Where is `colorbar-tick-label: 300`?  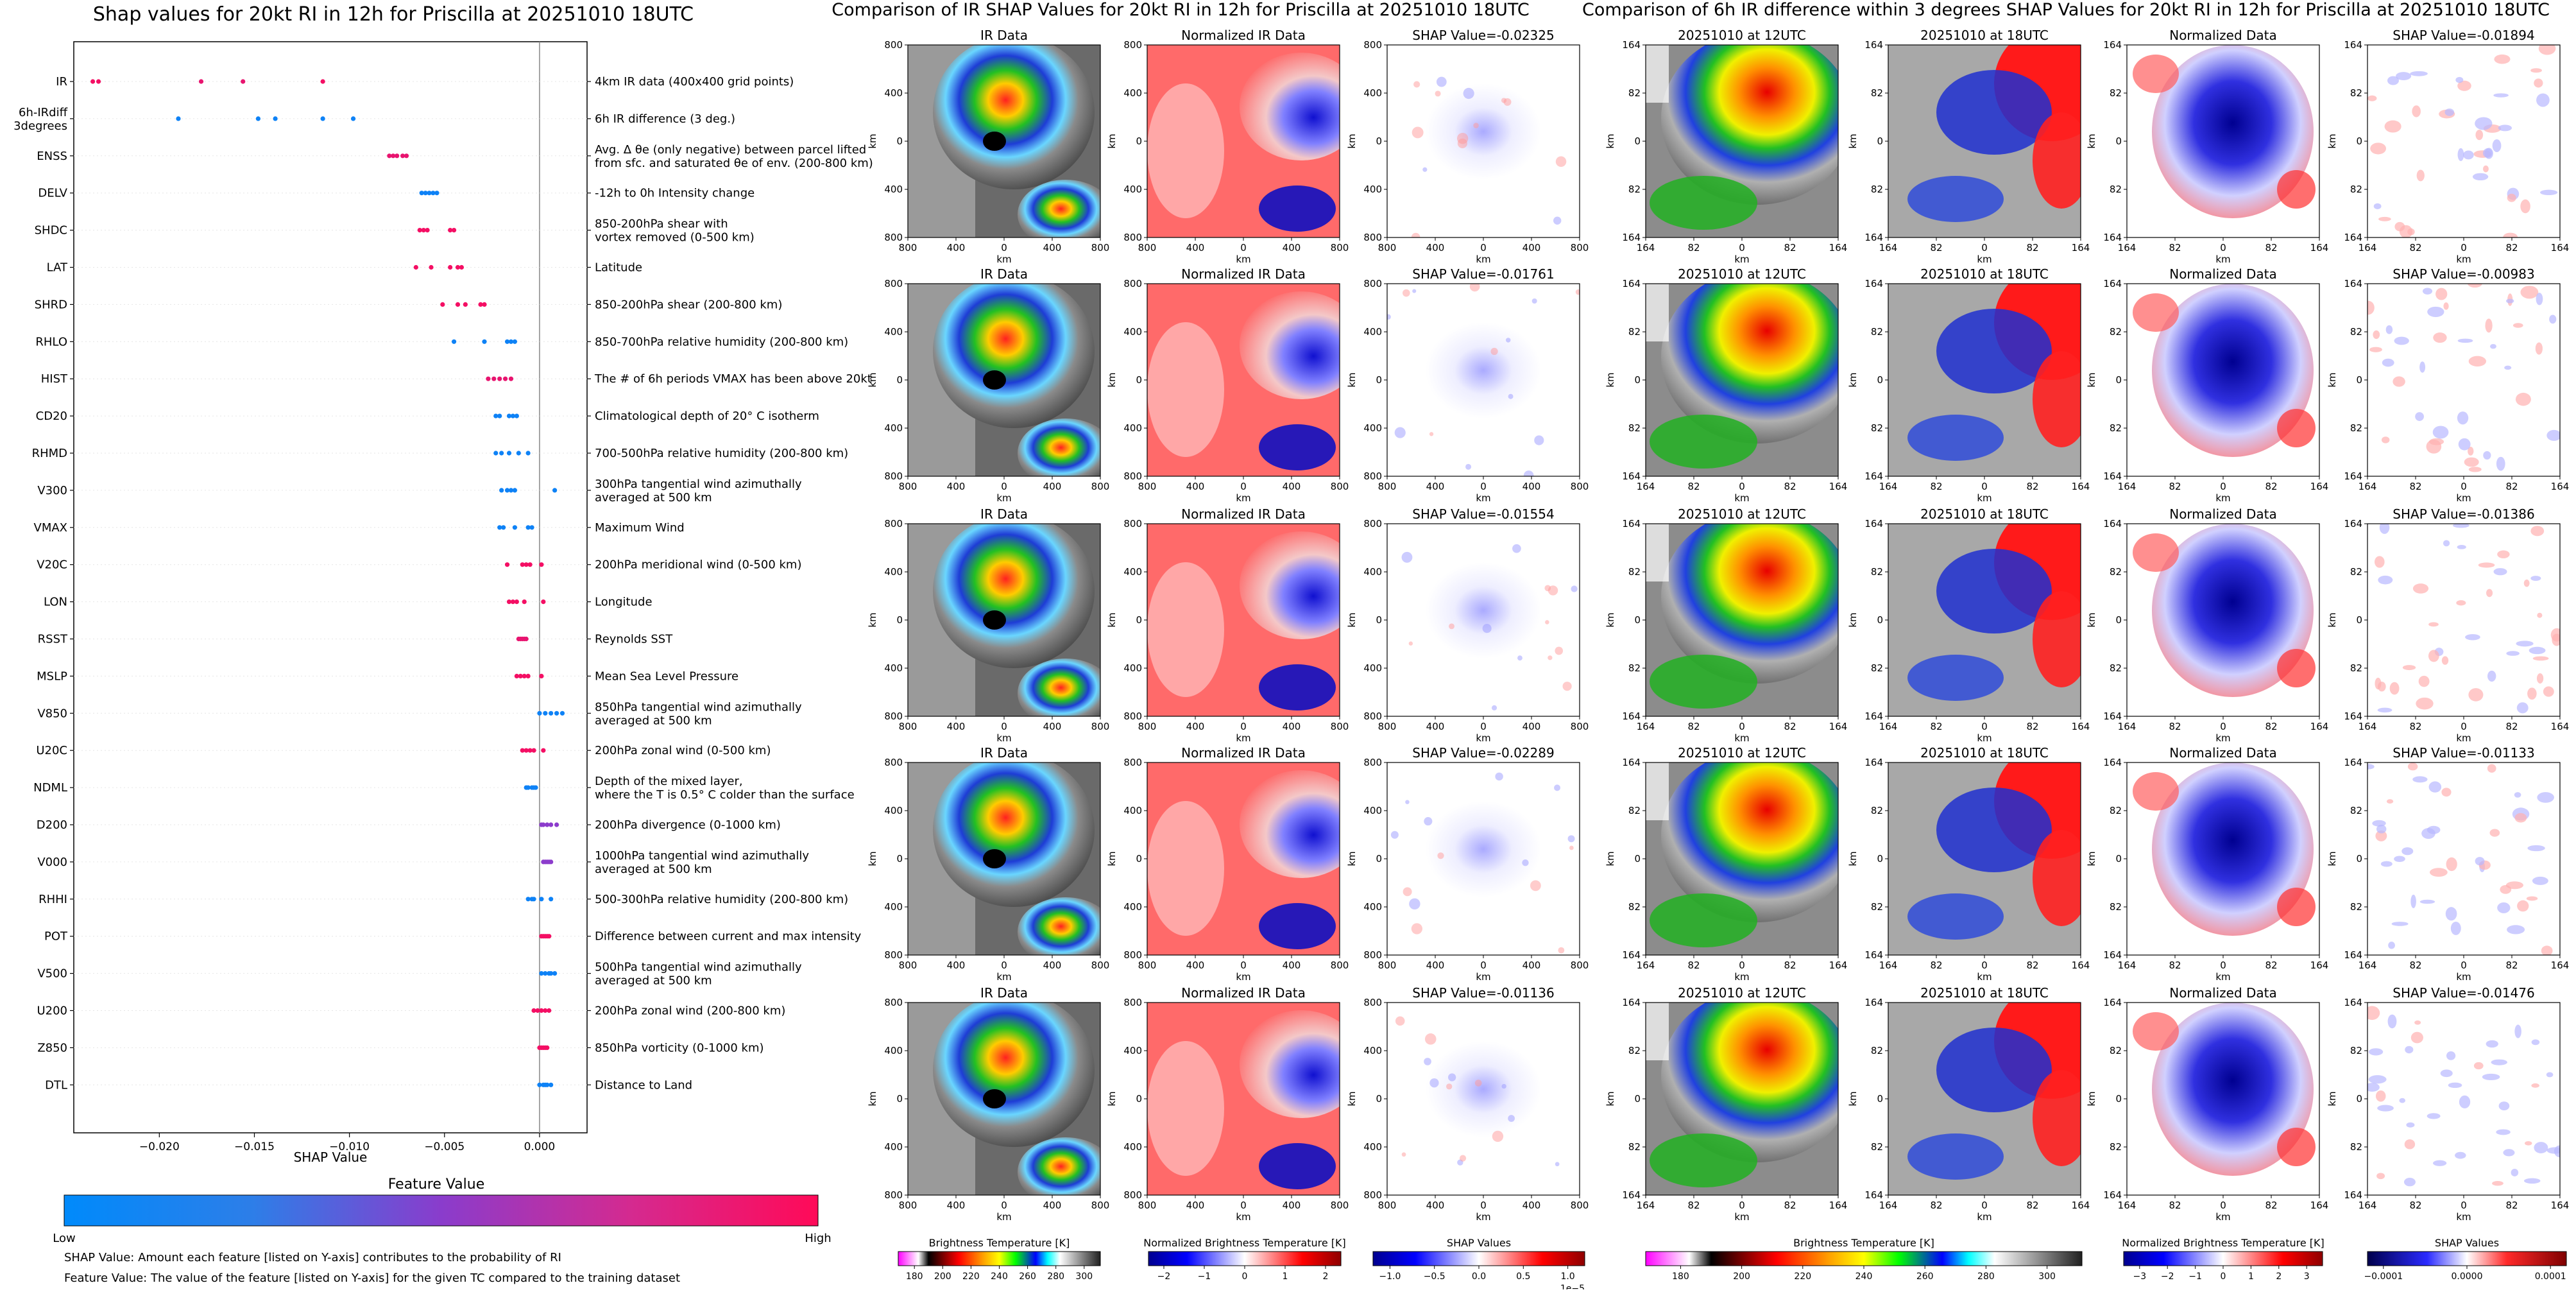
colorbar-tick-label: 300 is located at coordinates (1084, 1276).